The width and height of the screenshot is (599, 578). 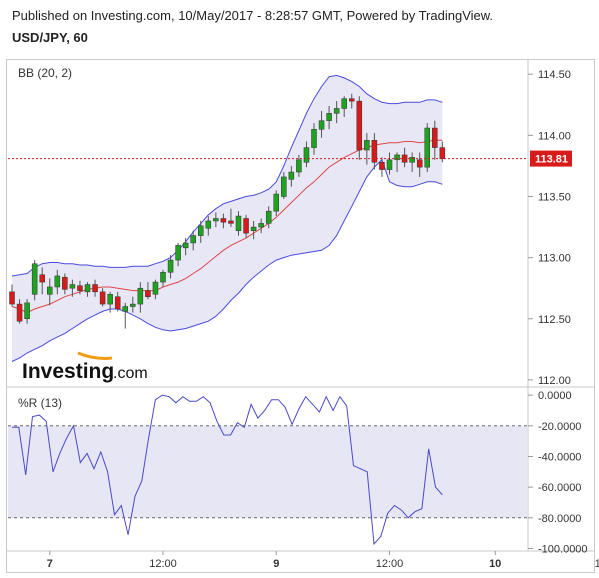 I want to click on wr-range-fill, so click(x=267, y=471).